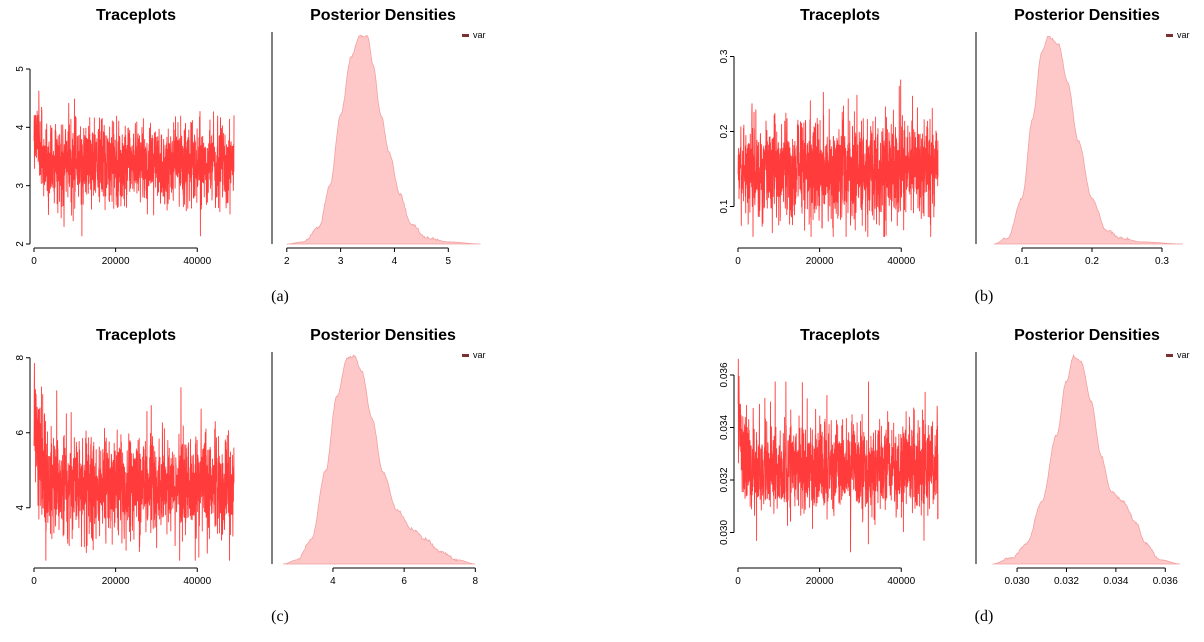 This screenshot has height=642, width=1204. What do you see at coordinates (724, 374) in the screenshot?
I see `trace-y-tick-label: 0.036` at bounding box center [724, 374].